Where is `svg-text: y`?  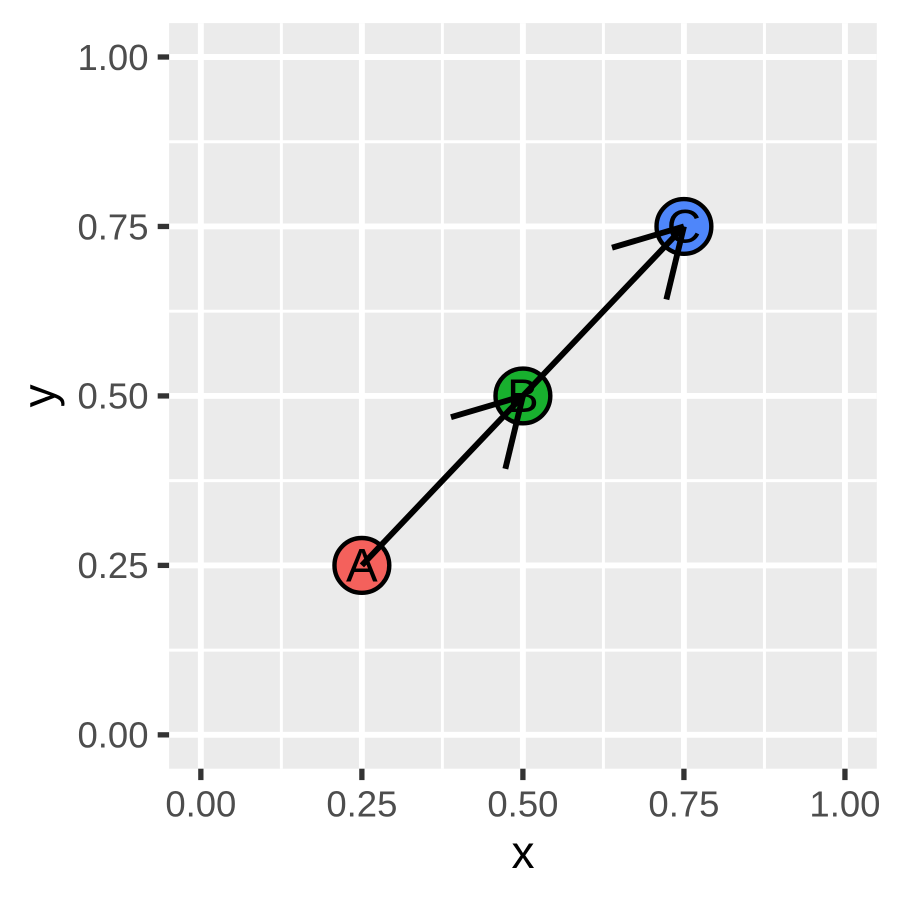 svg-text: y is located at coordinates (39, 395).